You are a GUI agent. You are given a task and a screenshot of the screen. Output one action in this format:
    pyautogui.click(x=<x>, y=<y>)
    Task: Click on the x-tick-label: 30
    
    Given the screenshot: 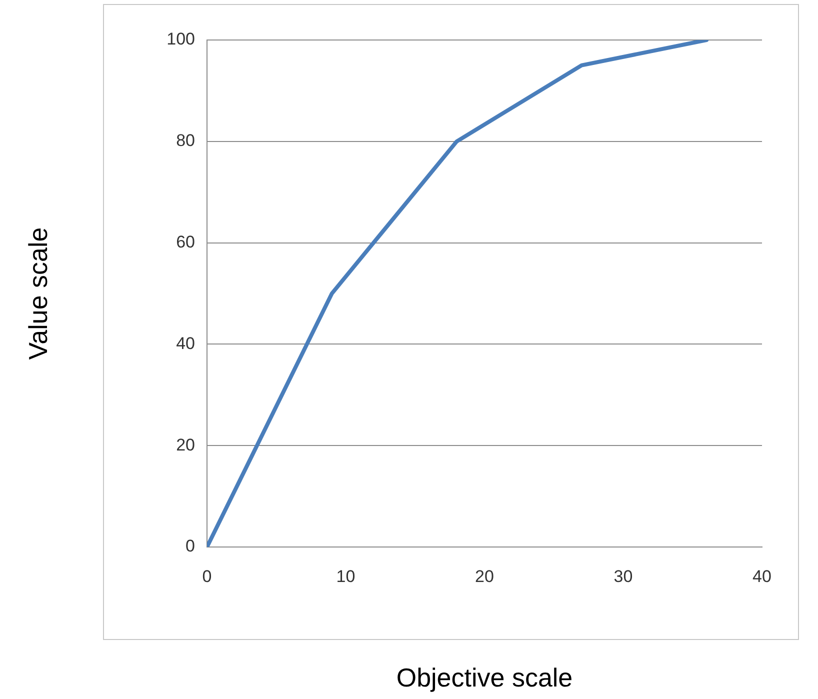 What is the action you would take?
    pyautogui.click(x=623, y=576)
    